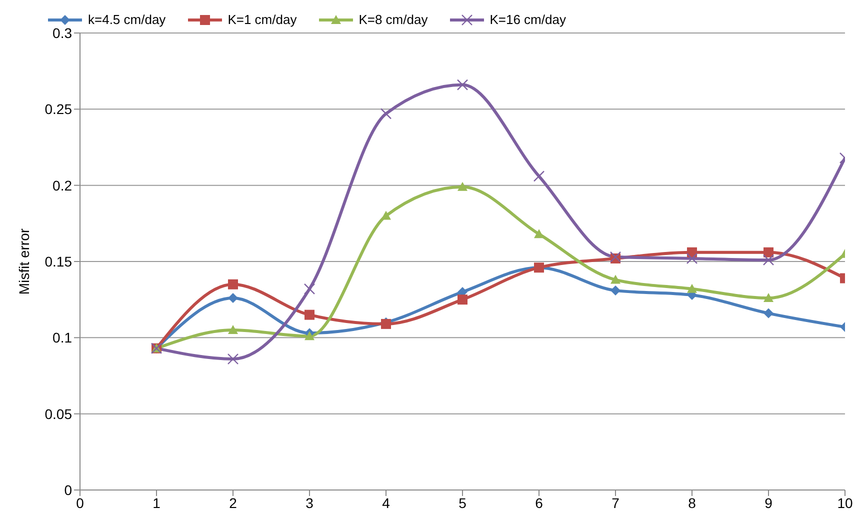  I want to click on legend-label: K=16 cm/day, so click(527, 19).